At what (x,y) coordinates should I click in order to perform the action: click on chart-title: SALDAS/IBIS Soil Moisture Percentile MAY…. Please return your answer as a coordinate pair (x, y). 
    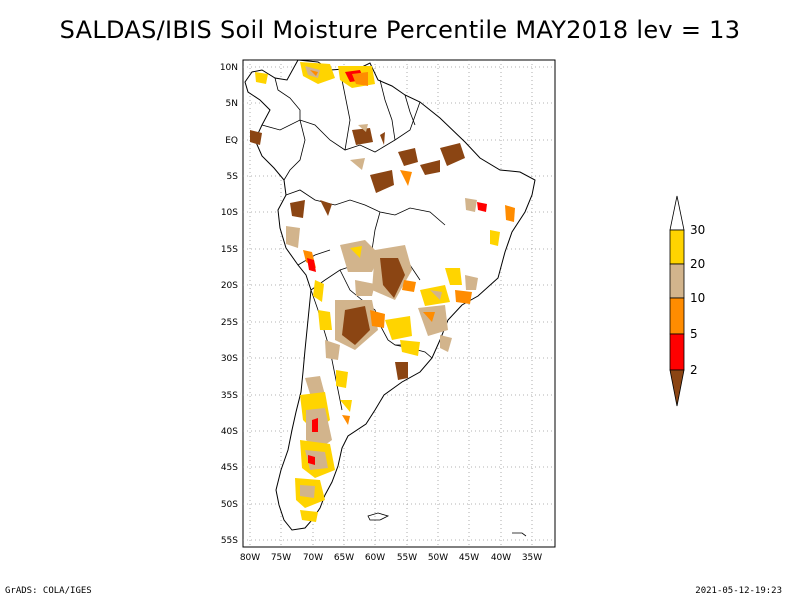
    Looking at the image, I should click on (400, 30).